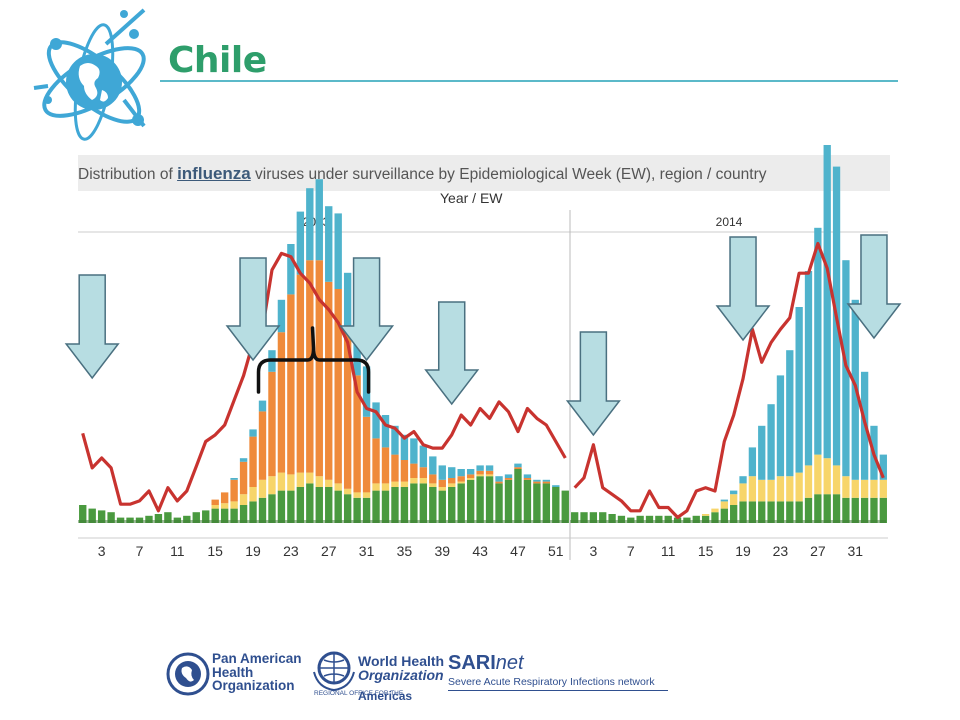  Describe the element at coordinates (253, 551) in the screenshot. I see `x-tick-label: 19` at that location.